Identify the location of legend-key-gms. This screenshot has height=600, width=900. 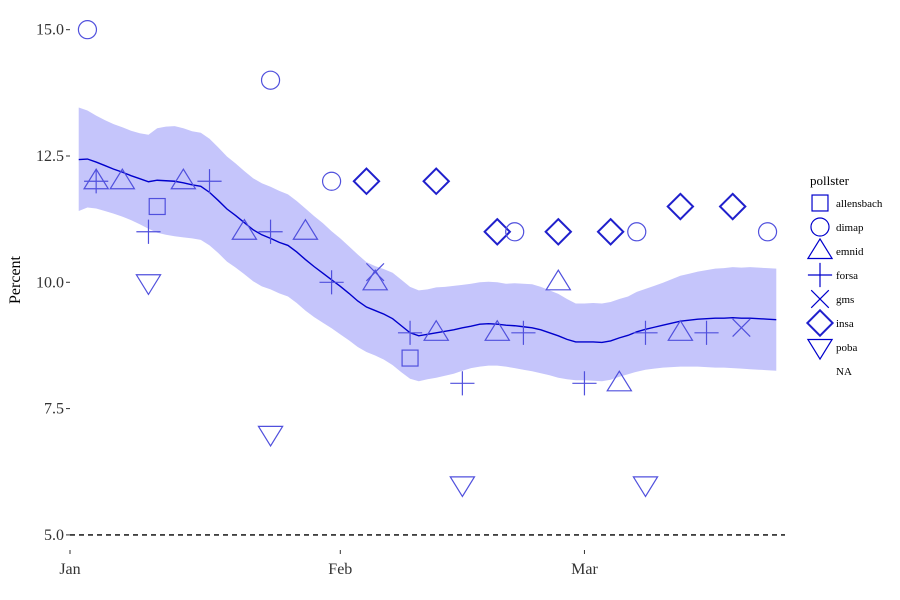
(820, 299).